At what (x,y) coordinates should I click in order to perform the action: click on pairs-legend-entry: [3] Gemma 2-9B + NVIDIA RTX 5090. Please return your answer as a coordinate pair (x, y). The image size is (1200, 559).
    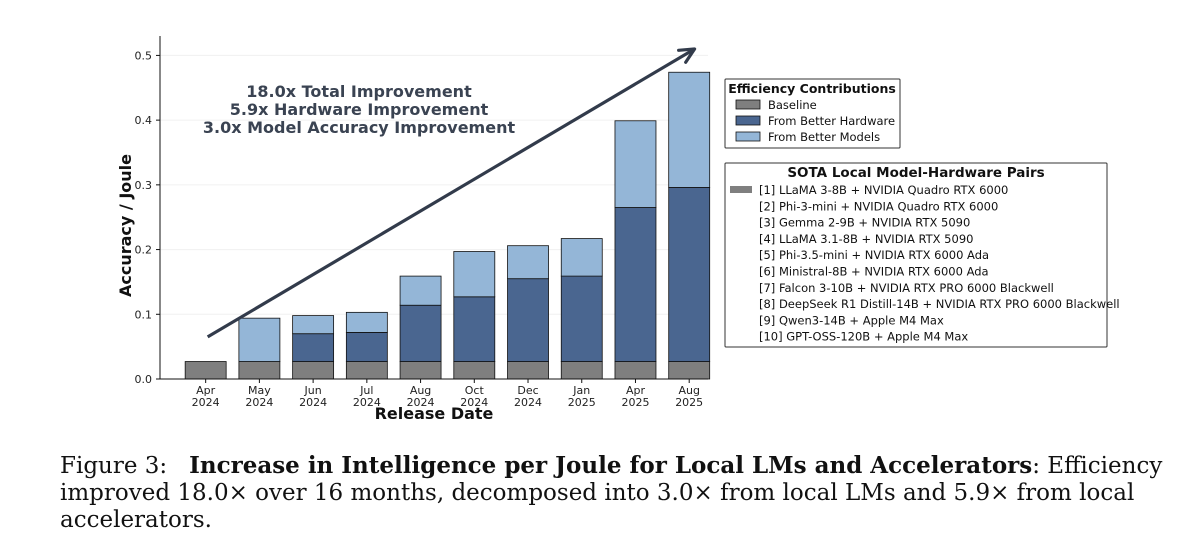
    Looking at the image, I should click on (864, 223).